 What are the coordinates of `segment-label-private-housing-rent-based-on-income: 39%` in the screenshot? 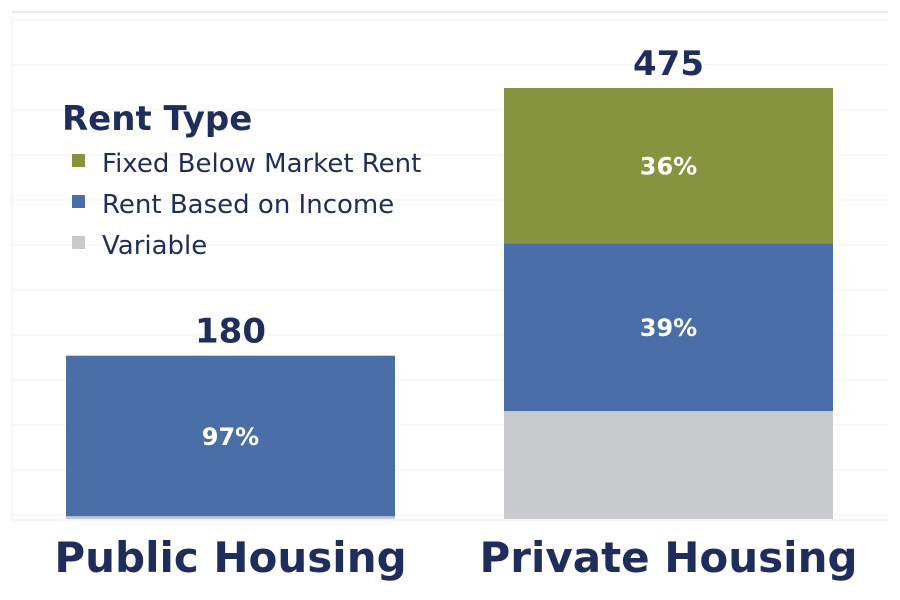 It's located at (668, 328).